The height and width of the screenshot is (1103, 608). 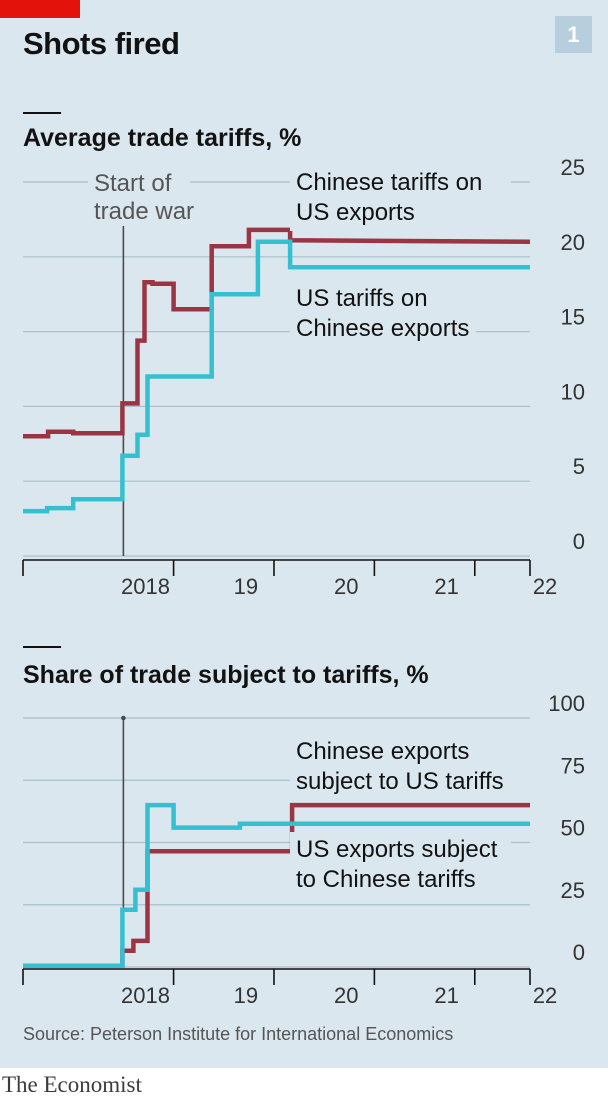 What do you see at coordinates (162, 138) in the screenshot?
I see `chart1-title: Average trade tariffs, %` at bounding box center [162, 138].